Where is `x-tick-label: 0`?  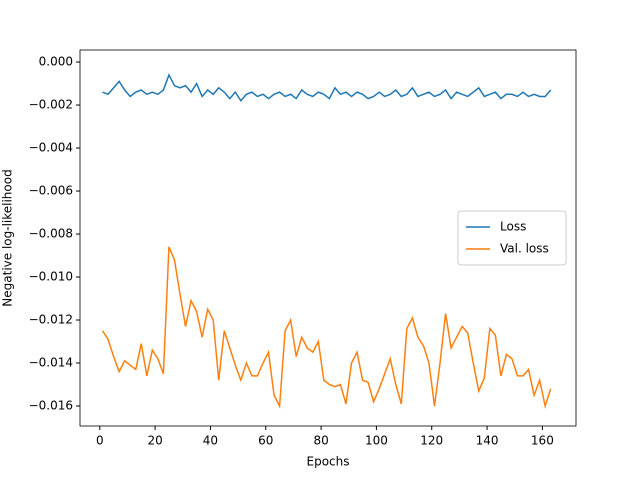 x-tick-label: 0 is located at coordinates (100, 441).